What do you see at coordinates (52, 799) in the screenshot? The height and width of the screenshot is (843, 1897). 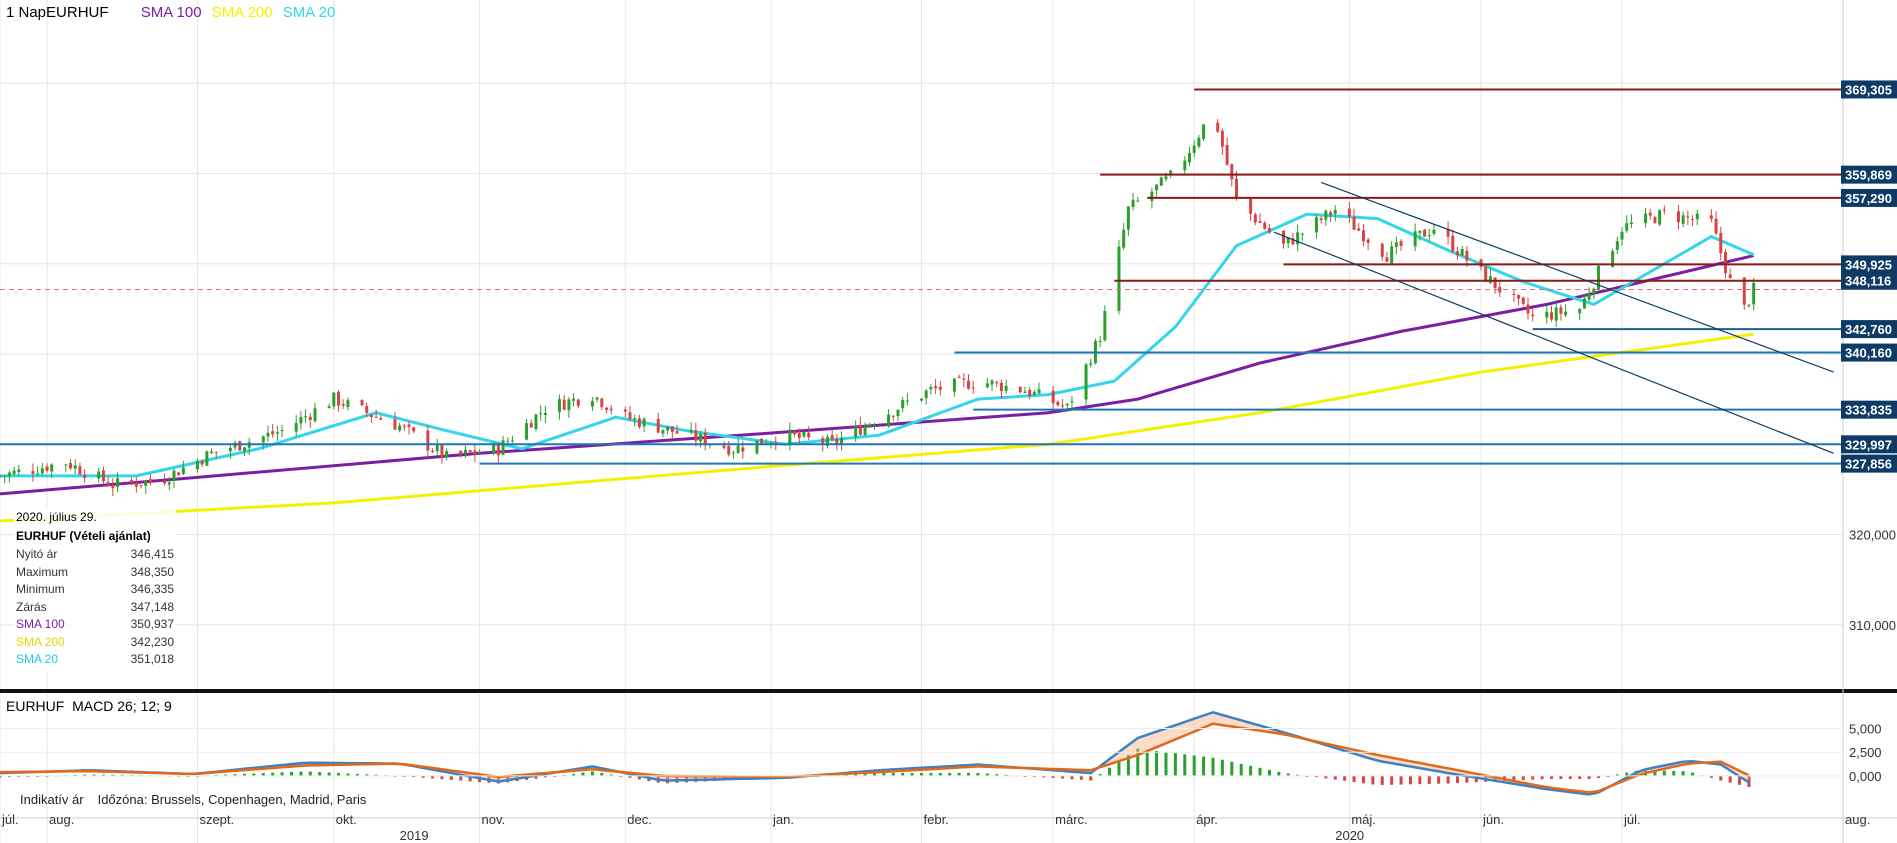 I see `price-mode: Indikatív ár` at bounding box center [52, 799].